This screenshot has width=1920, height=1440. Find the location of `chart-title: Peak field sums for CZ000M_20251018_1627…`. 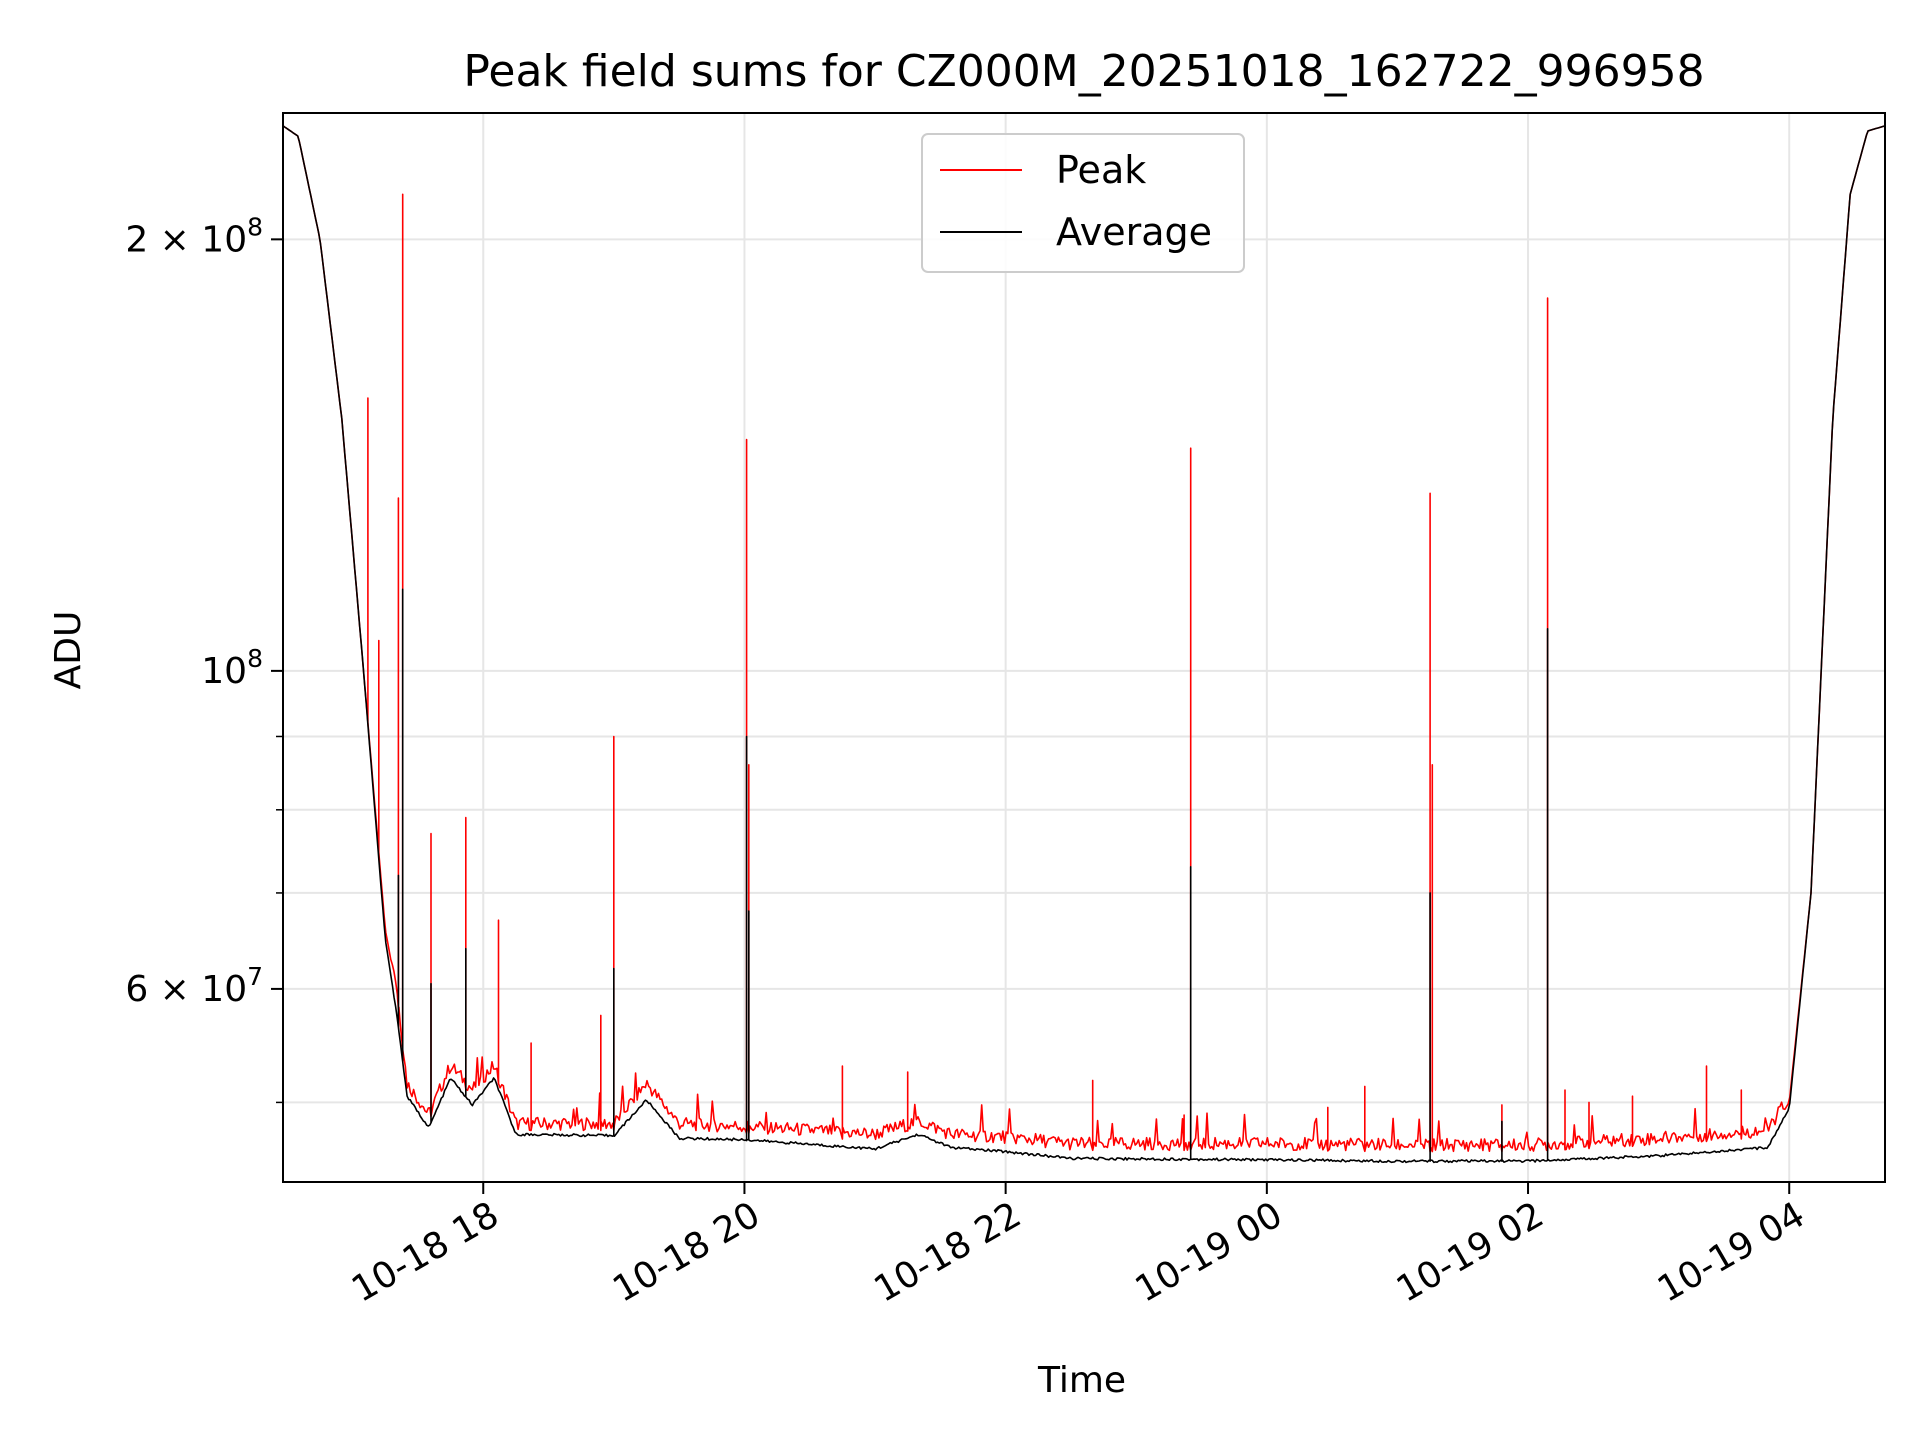

chart-title: Peak field sums for CZ000M_20251018_1627… is located at coordinates (1083, 71).